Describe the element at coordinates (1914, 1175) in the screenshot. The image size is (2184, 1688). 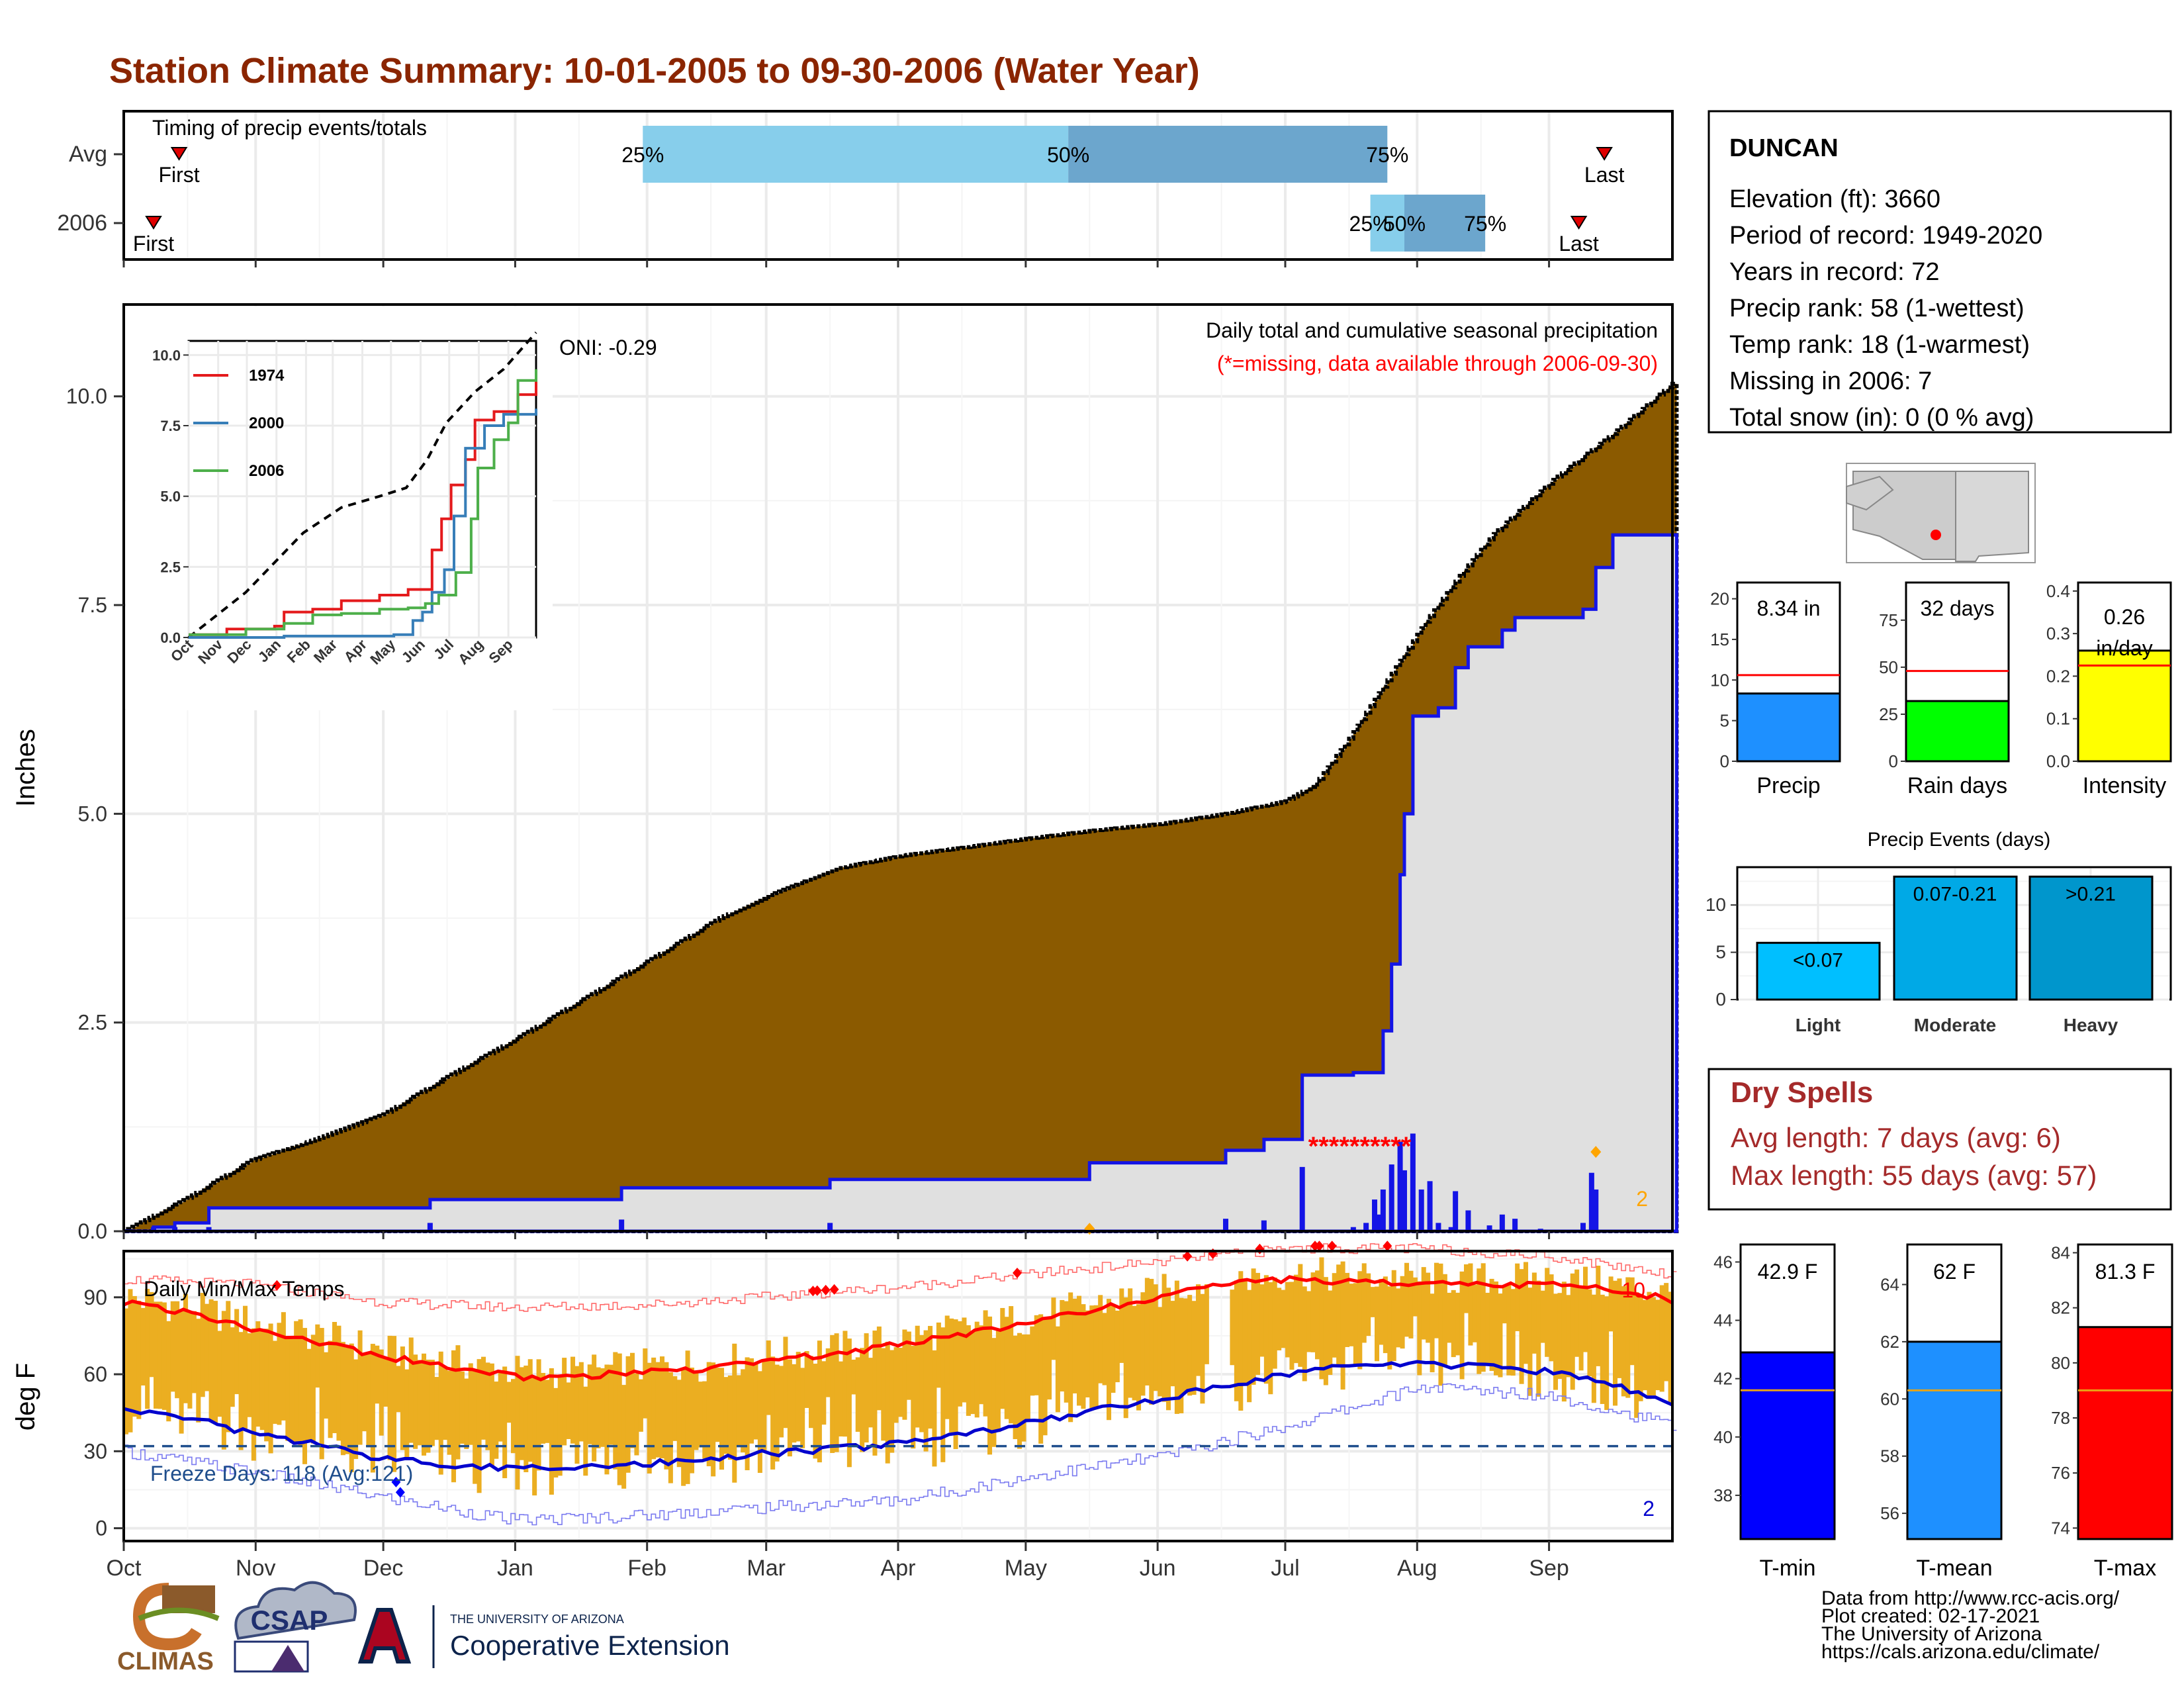
I see `dry-spells-max: Max length: 55 days (avg: 57)` at that location.